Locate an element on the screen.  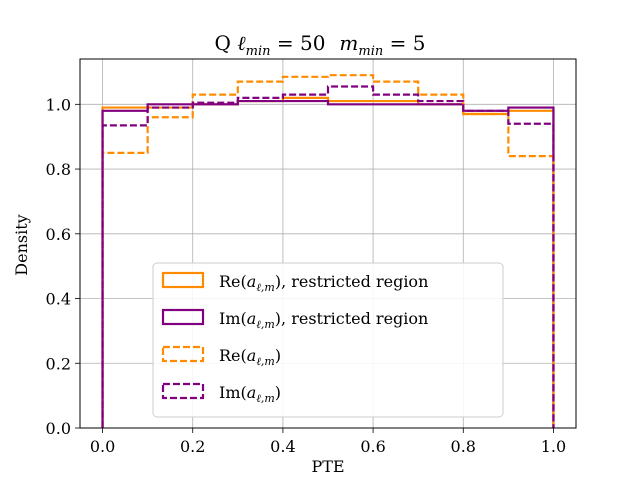
x-tick-label: 1.0 is located at coordinates (553, 446).